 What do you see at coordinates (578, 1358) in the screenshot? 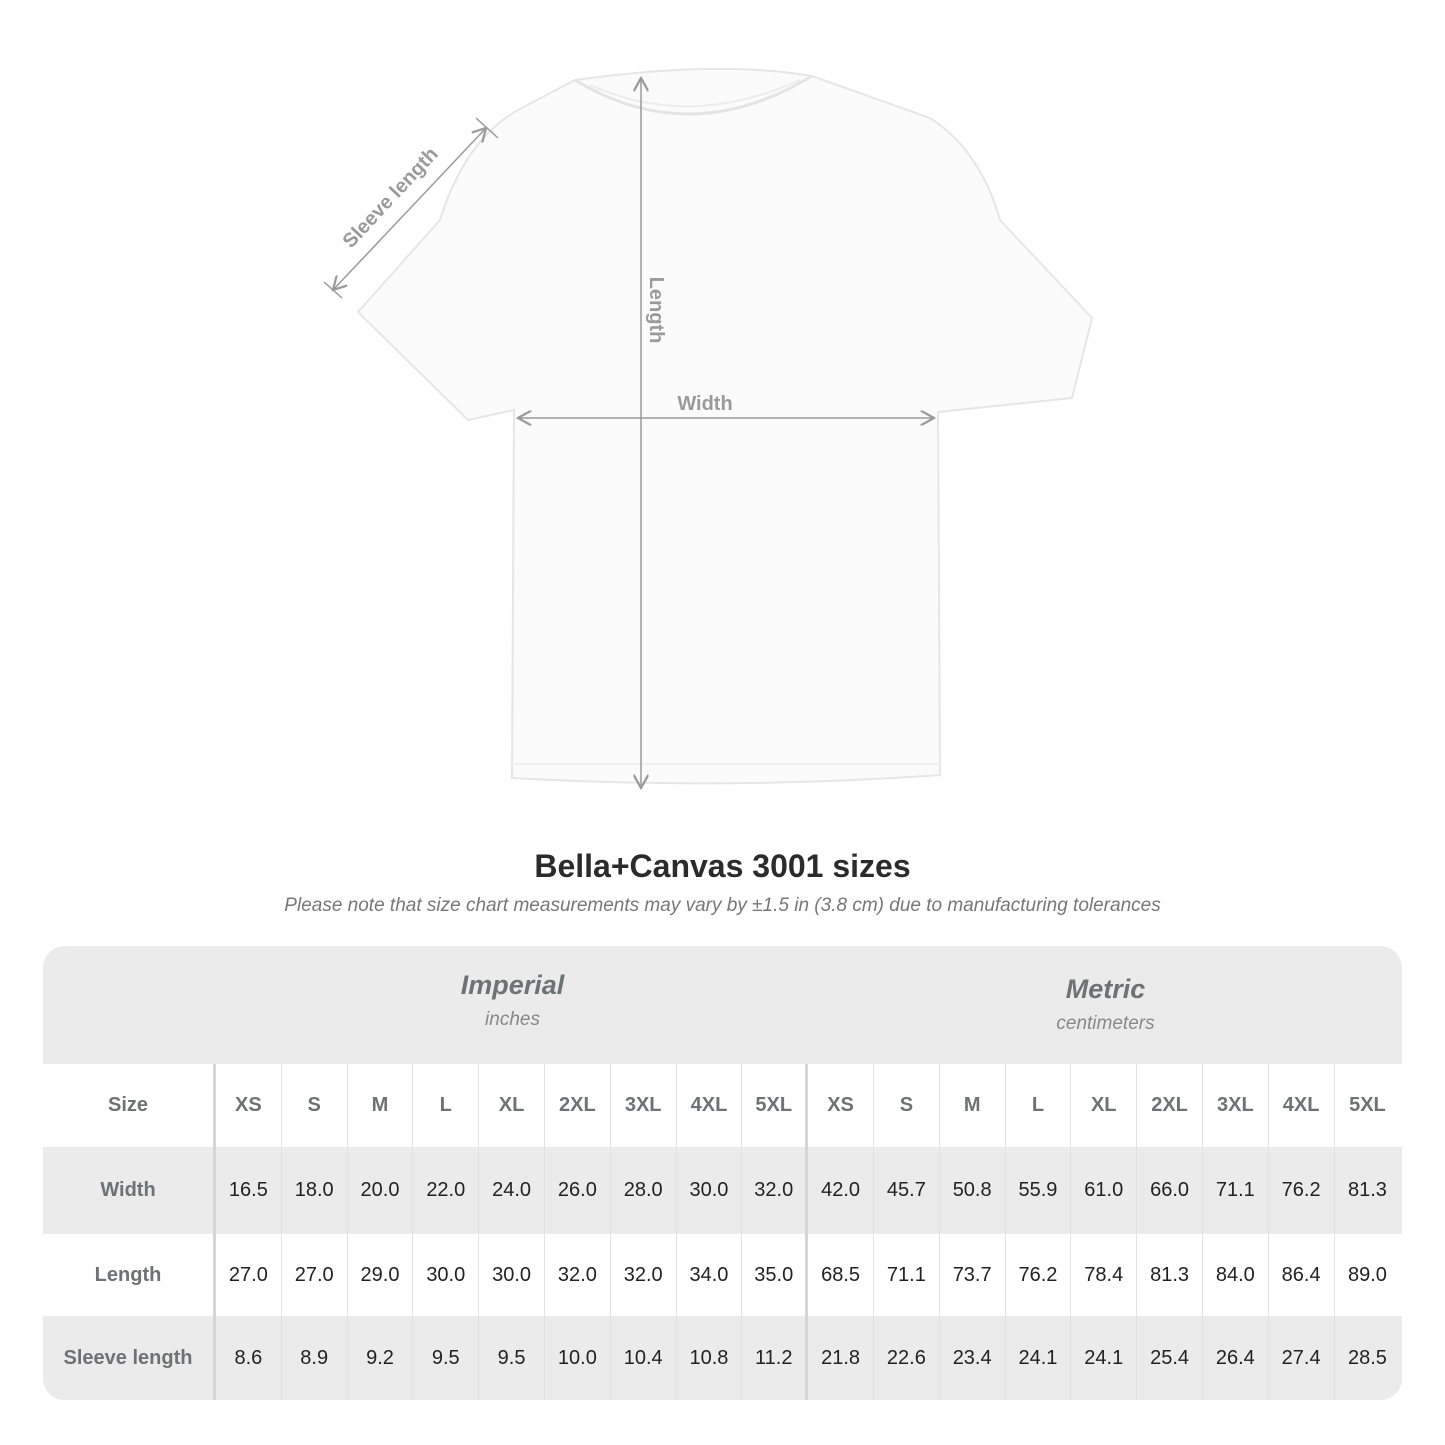
I see `table-cell: 10.0` at bounding box center [578, 1358].